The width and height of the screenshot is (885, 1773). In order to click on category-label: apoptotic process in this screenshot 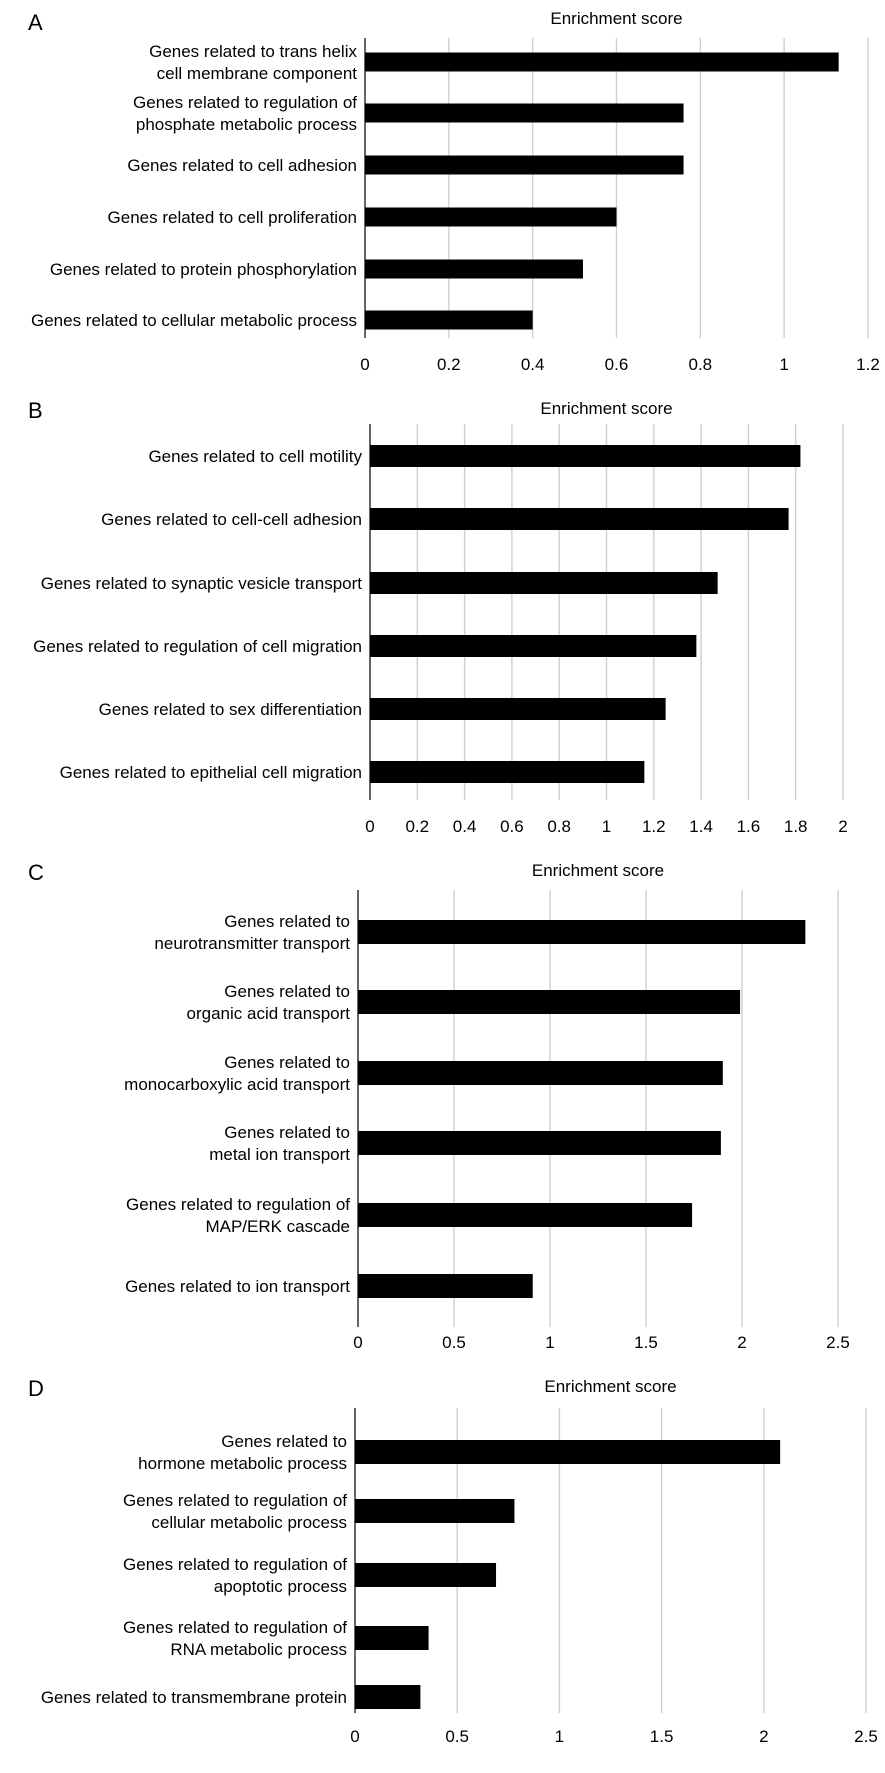, I will do `click(280, 1586)`.